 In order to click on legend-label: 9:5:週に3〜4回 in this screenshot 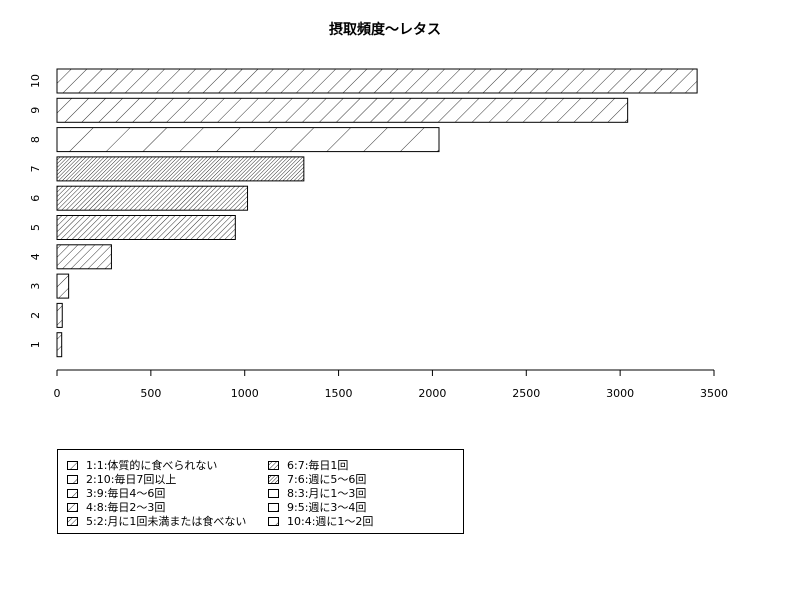, I will do `click(327, 507)`.